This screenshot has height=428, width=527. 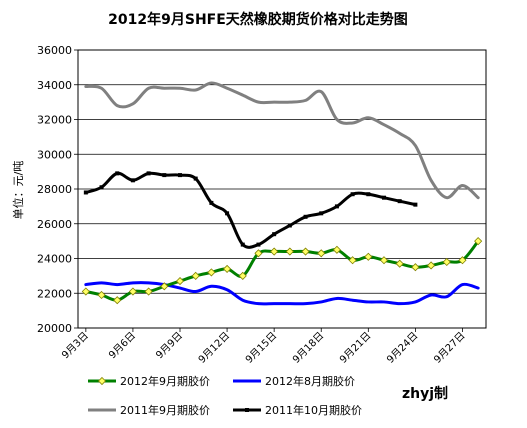 I want to click on y-tick-label: 30000, so click(x=54, y=154).